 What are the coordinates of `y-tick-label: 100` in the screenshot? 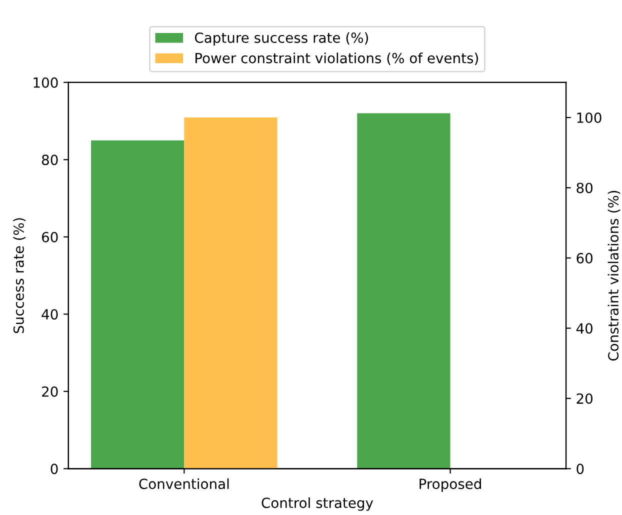 It's located at (46, 82).